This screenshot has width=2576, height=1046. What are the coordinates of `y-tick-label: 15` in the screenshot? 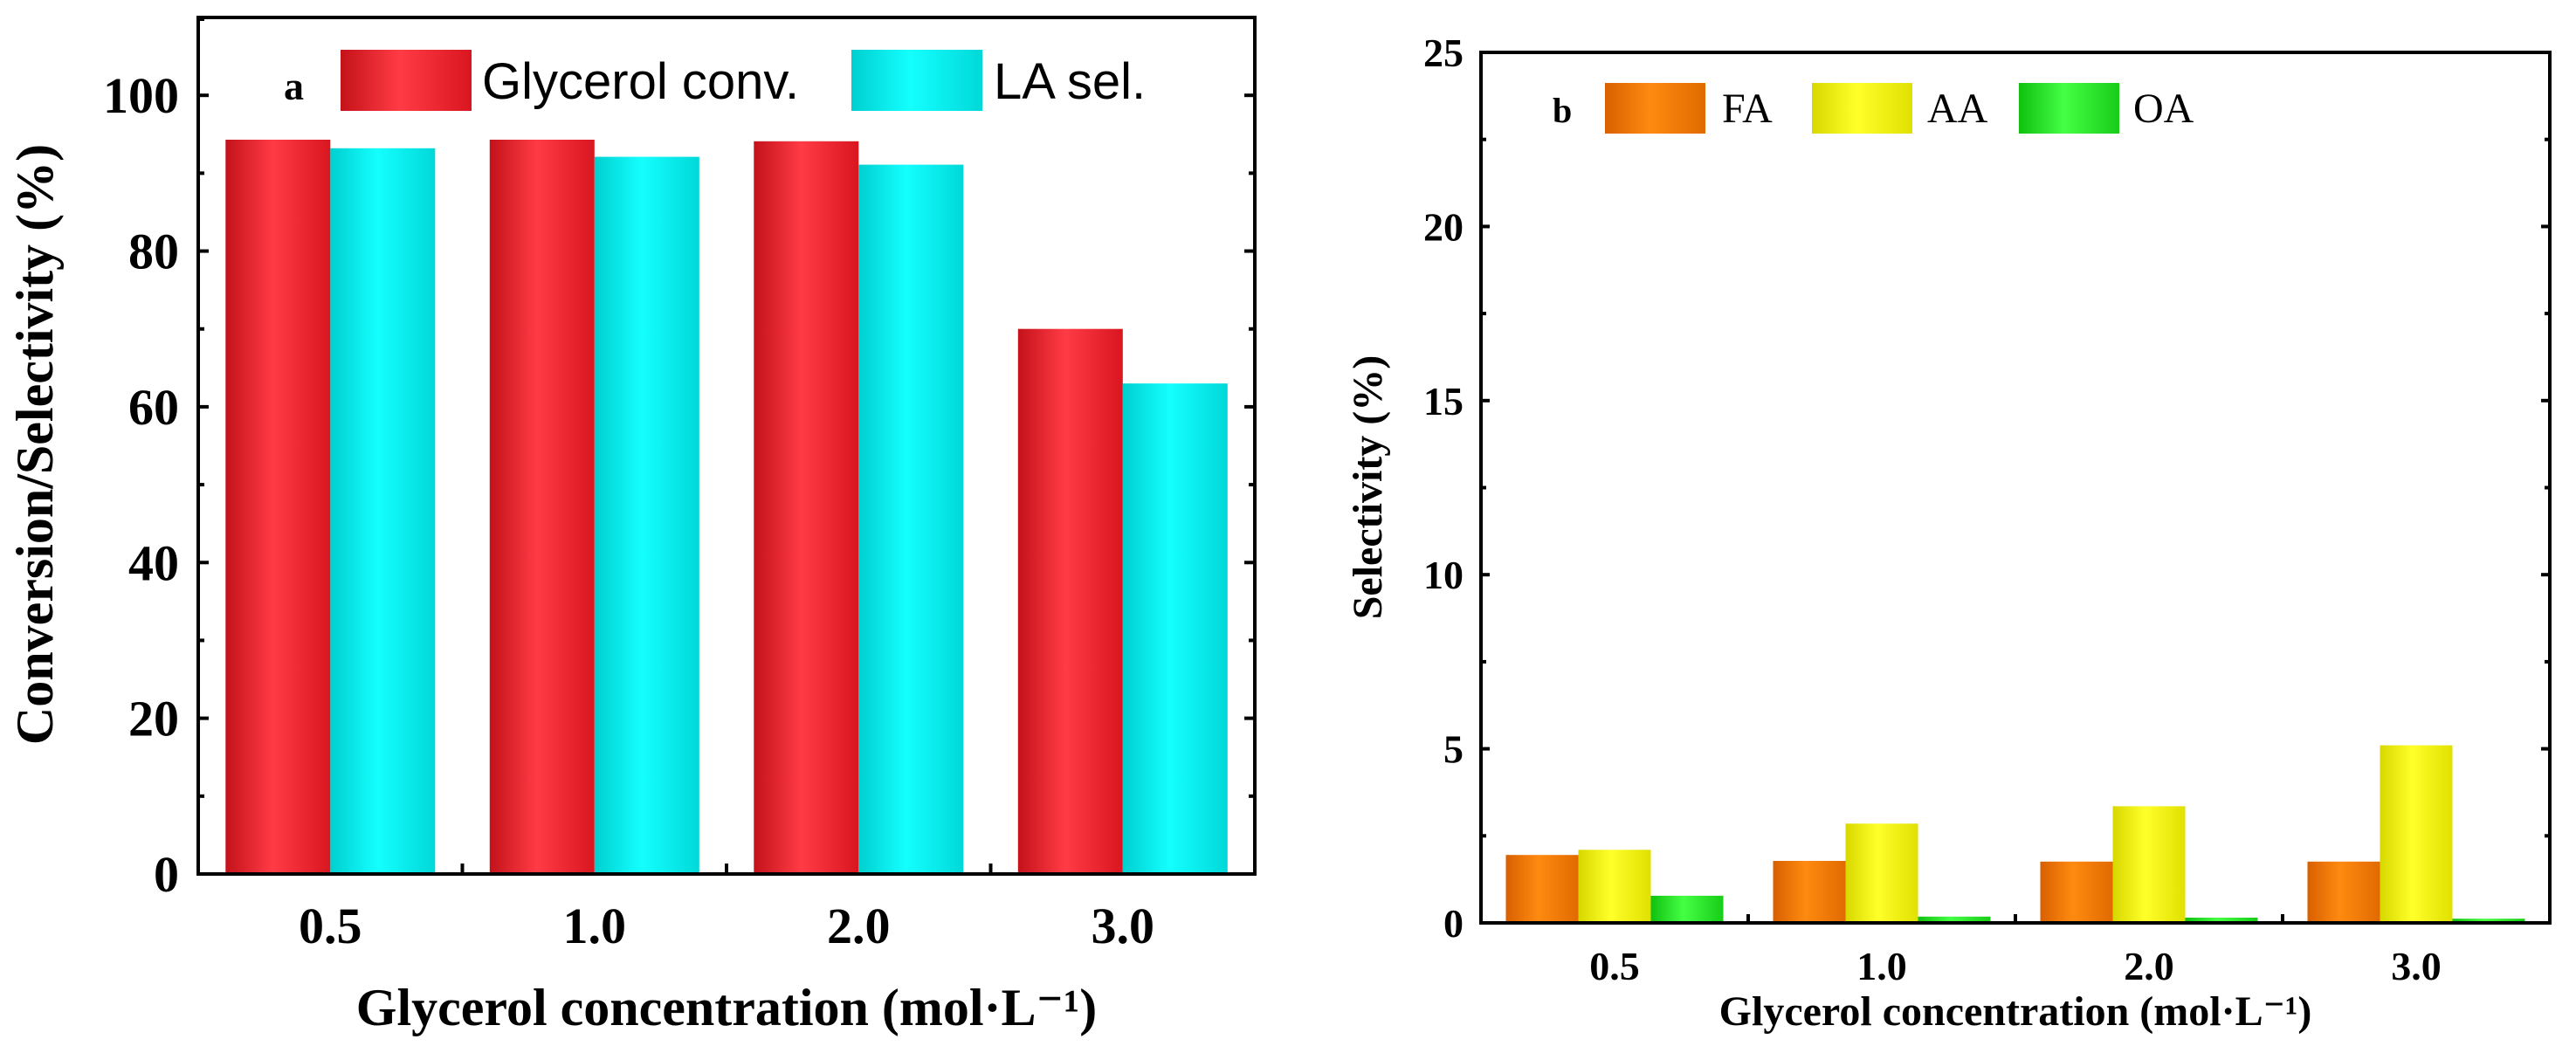 It's located at (1443, 401).